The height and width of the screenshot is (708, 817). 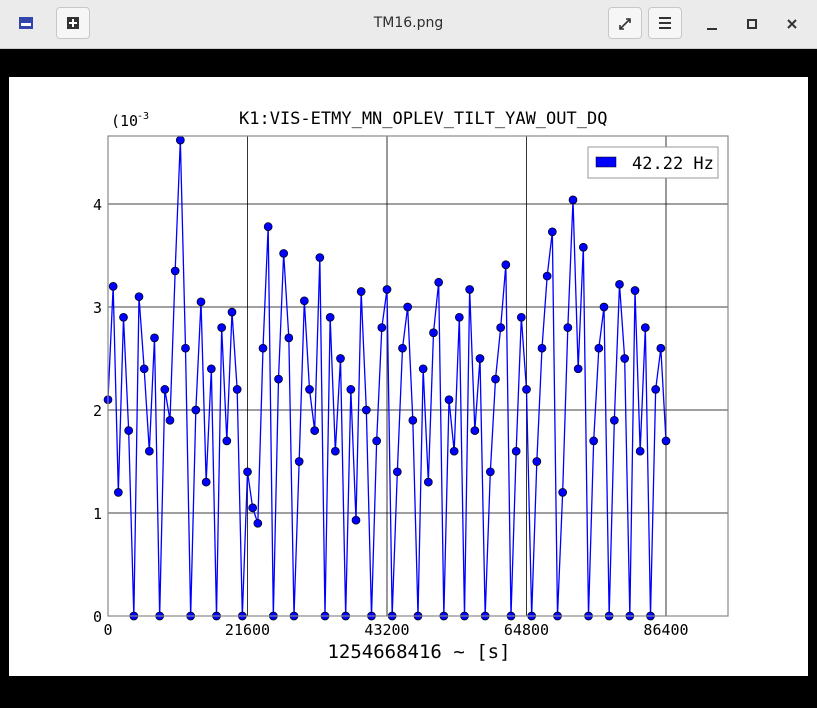 What do you see at coordinates (97, 205) in the screenshot?
I see `y-tick-label: 4` at bounding box center [97, 205].